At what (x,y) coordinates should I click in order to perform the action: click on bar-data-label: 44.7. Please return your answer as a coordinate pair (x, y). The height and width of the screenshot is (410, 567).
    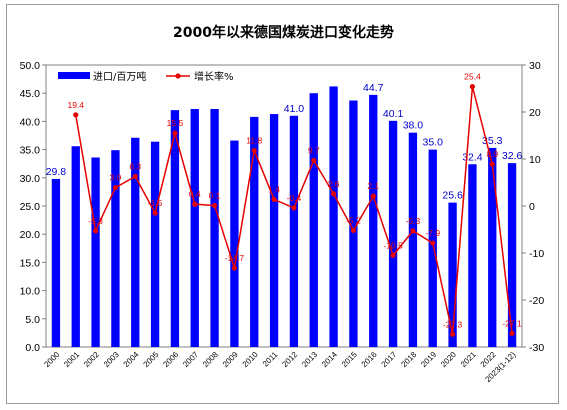
    Looking at the image, I should click on (373, 88).